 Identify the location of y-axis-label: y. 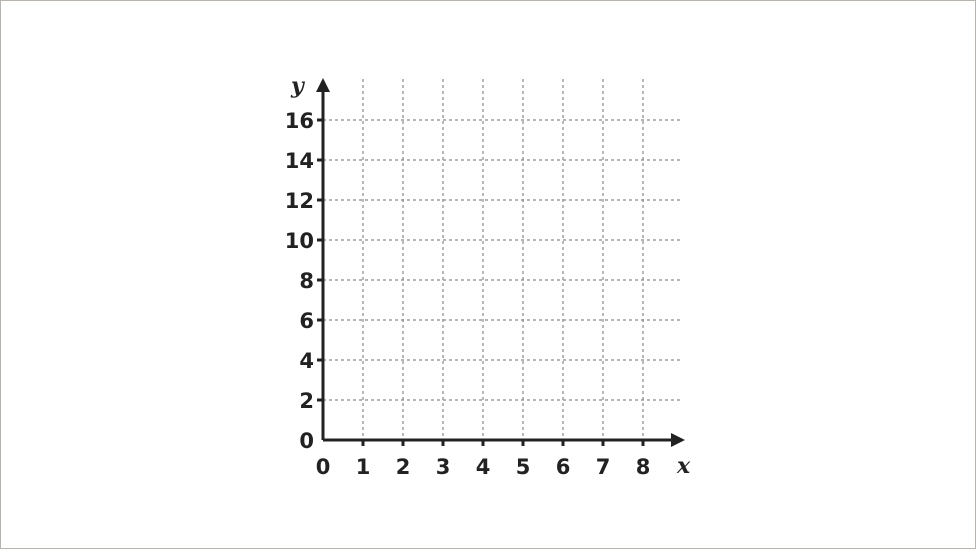
(298, 86).